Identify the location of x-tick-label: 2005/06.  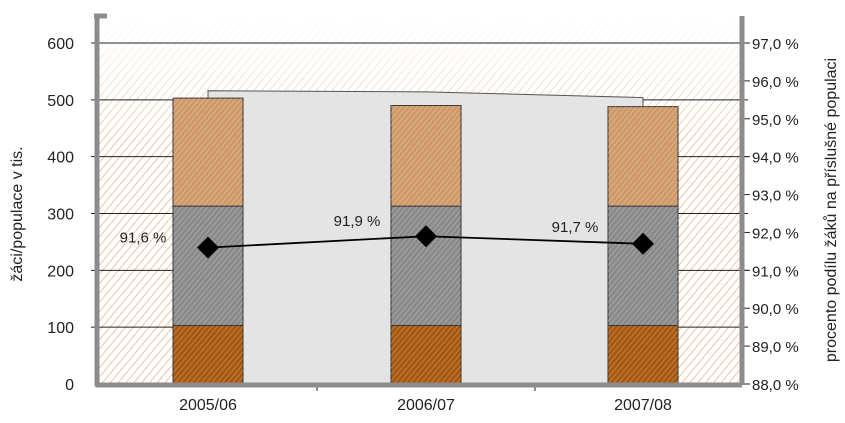
(208, 405).